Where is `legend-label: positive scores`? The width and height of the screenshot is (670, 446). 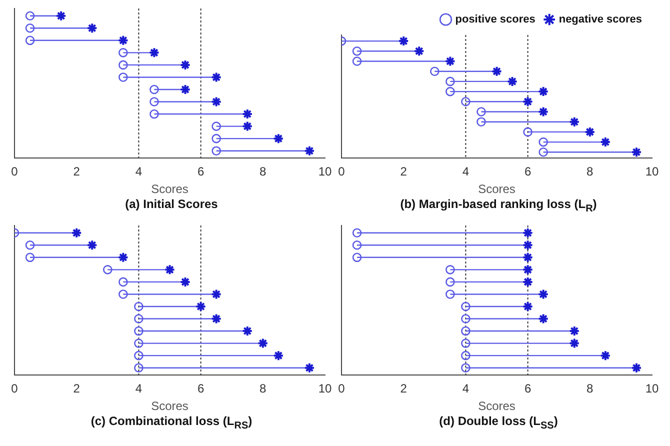
legend-label: positive scores is located at coordinates (495, 20).